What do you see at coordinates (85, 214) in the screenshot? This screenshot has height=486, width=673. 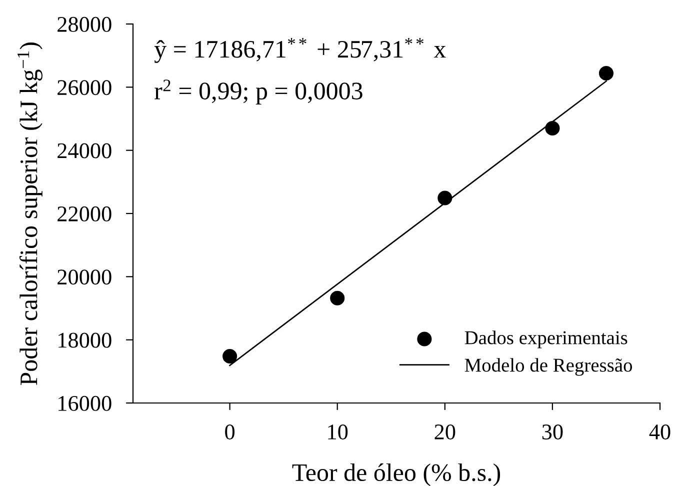 I see `y-tick-label: 22000` at bounding box center [85, 214].